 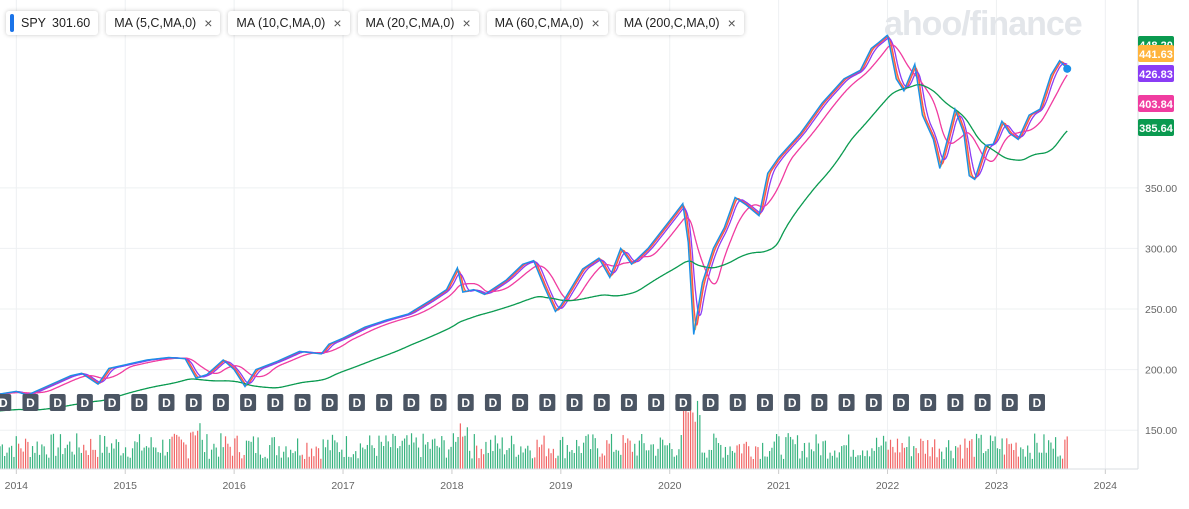 What do you see at coordinates (34, 23) in the screenshot?
I see `symbol-label: SPY` at bounding box center [34, 23].